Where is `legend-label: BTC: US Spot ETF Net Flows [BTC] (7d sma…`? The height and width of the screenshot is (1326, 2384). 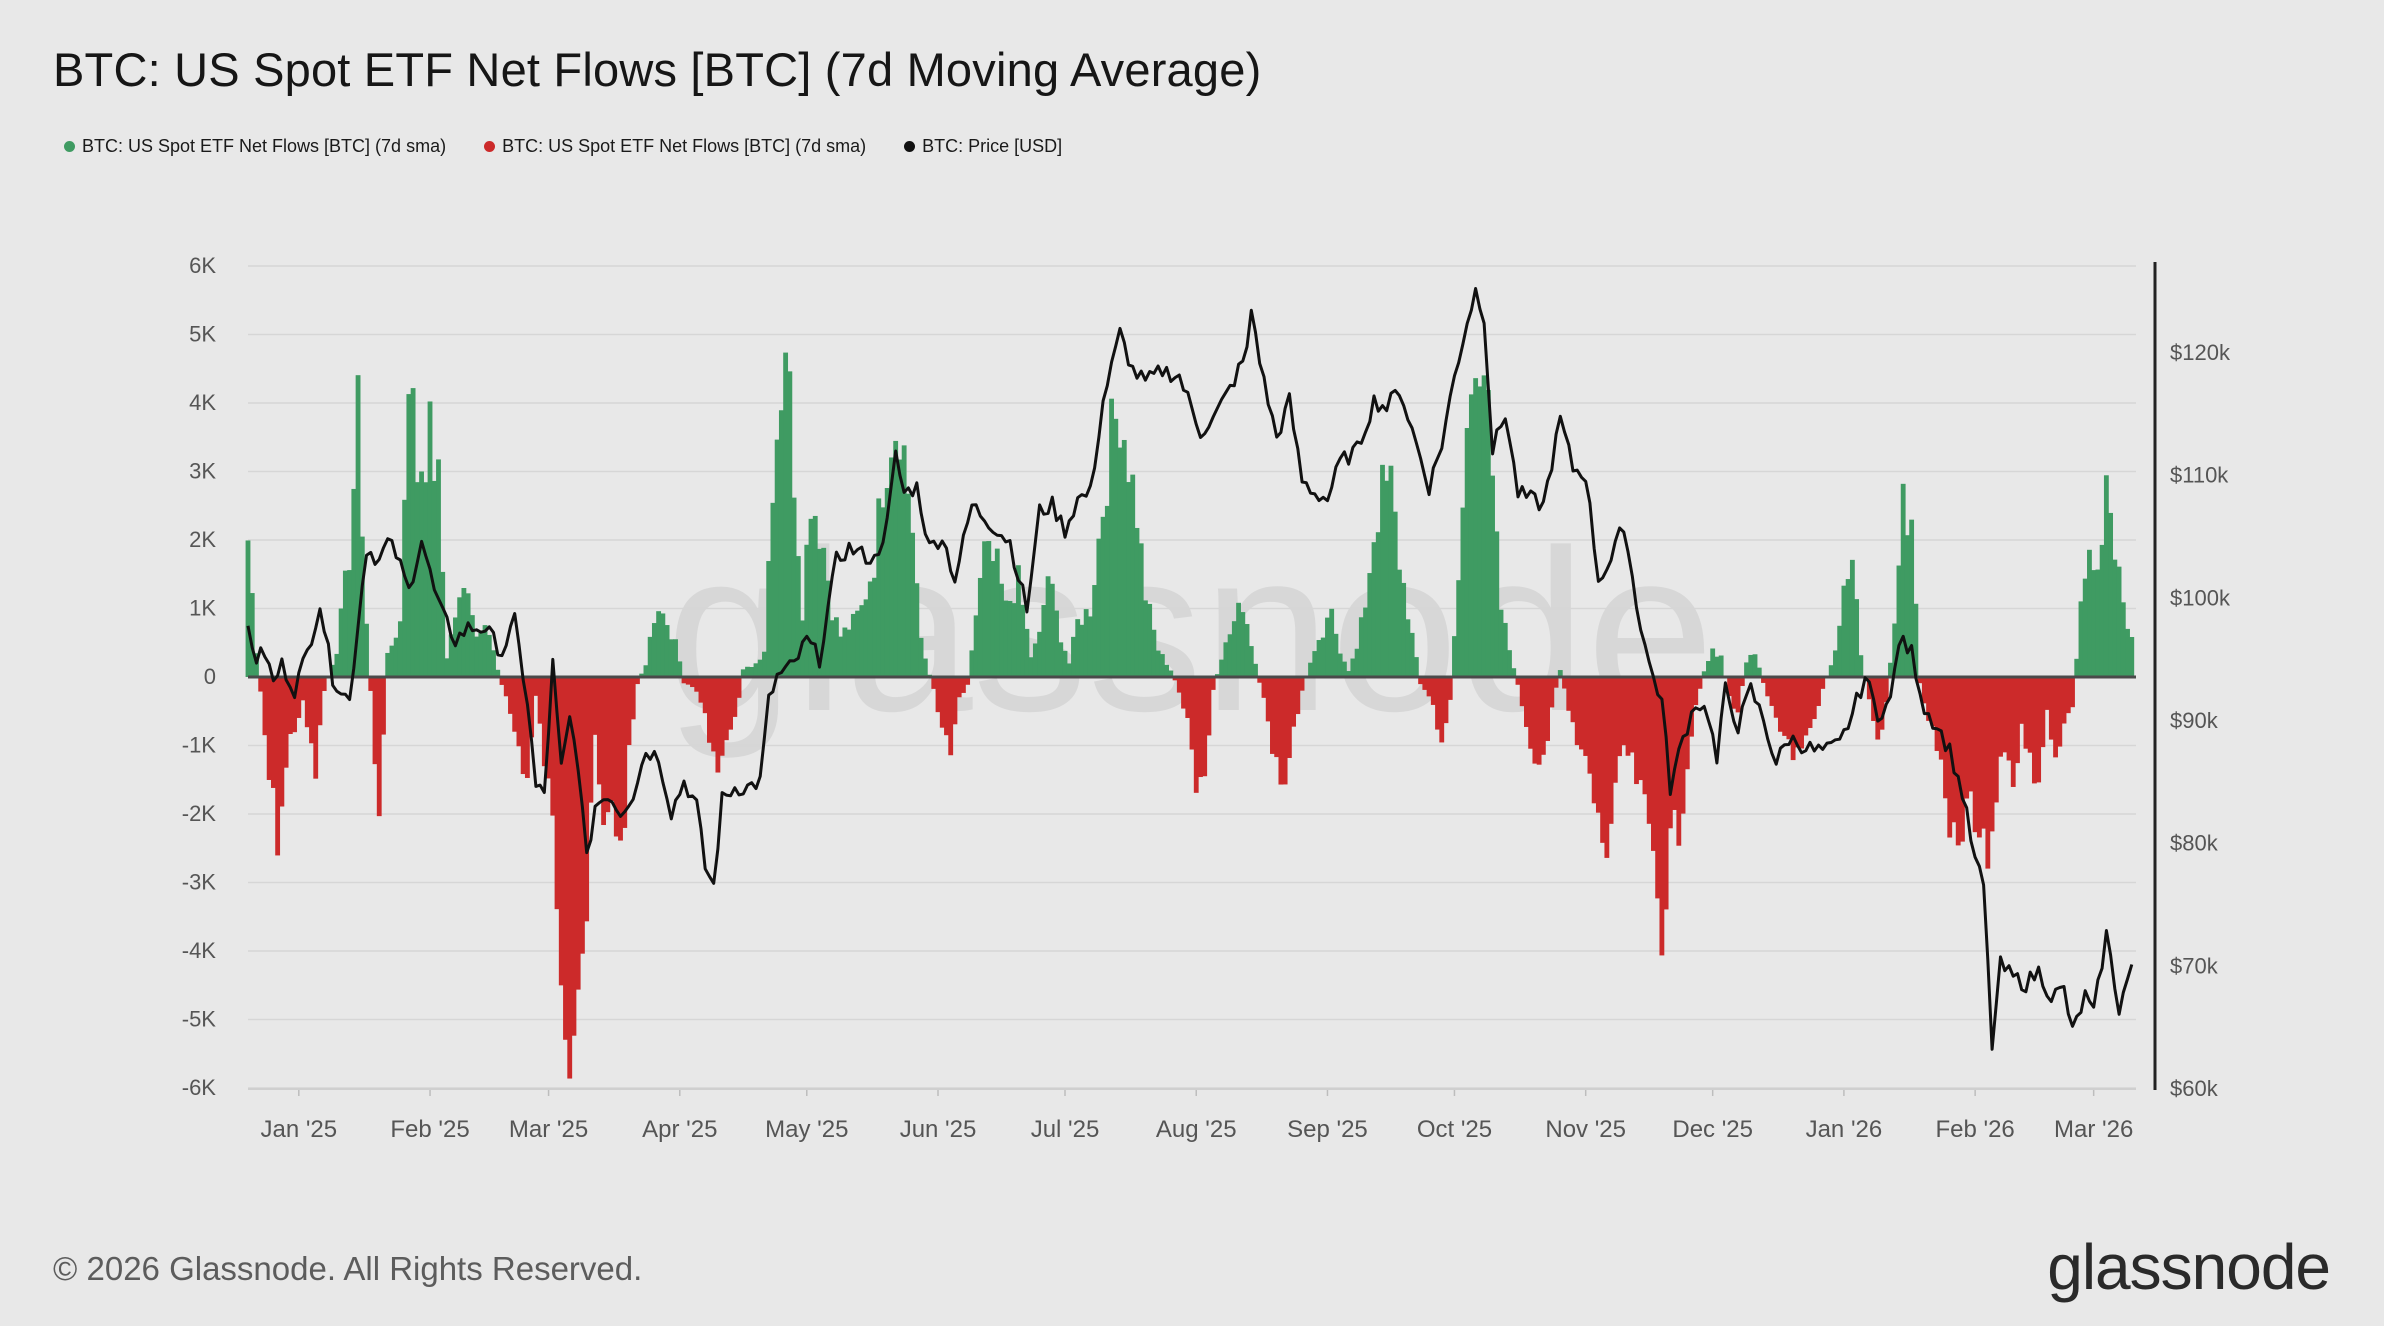 legend-label: BTC: US Spot ETF Net Flows [BTC] (7d sma… is located at coordinates (684, 146).